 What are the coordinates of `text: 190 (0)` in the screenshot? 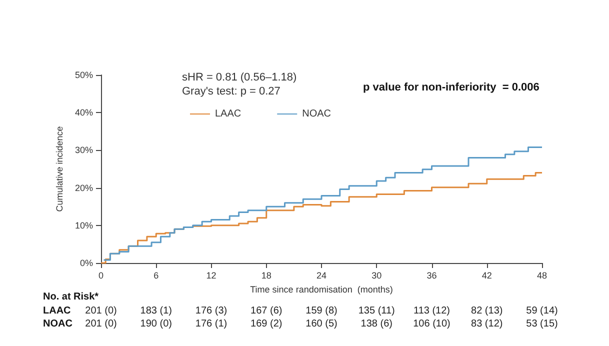 It's located at (156, 324).